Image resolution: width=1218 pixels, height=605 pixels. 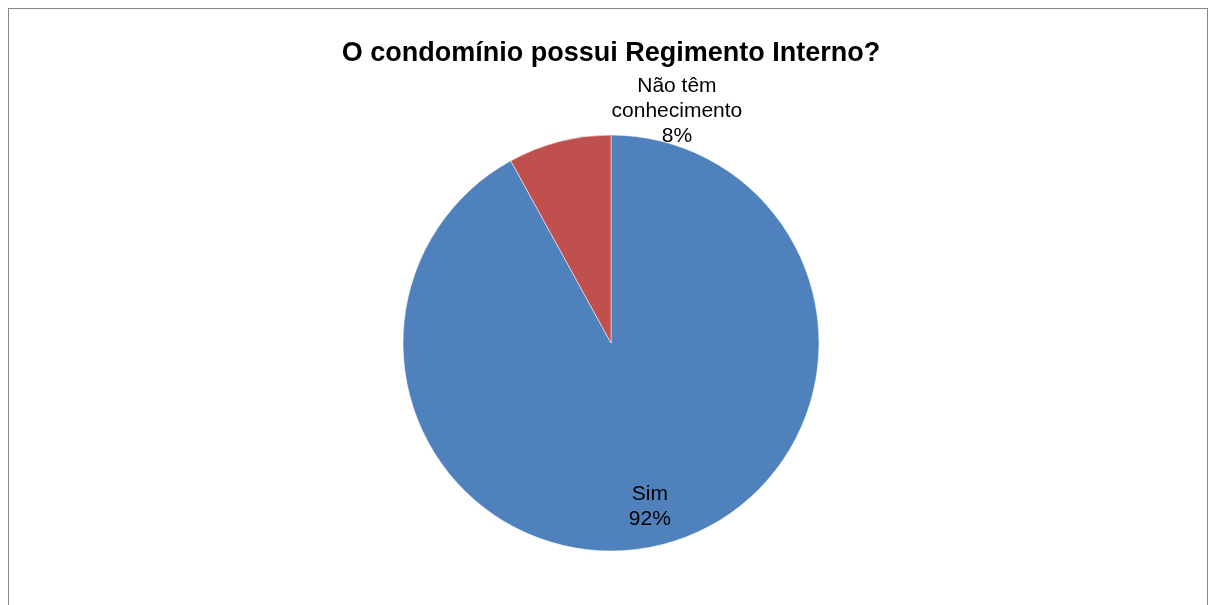 I want to click on data-label: 92%, so click(x=649, y=518).